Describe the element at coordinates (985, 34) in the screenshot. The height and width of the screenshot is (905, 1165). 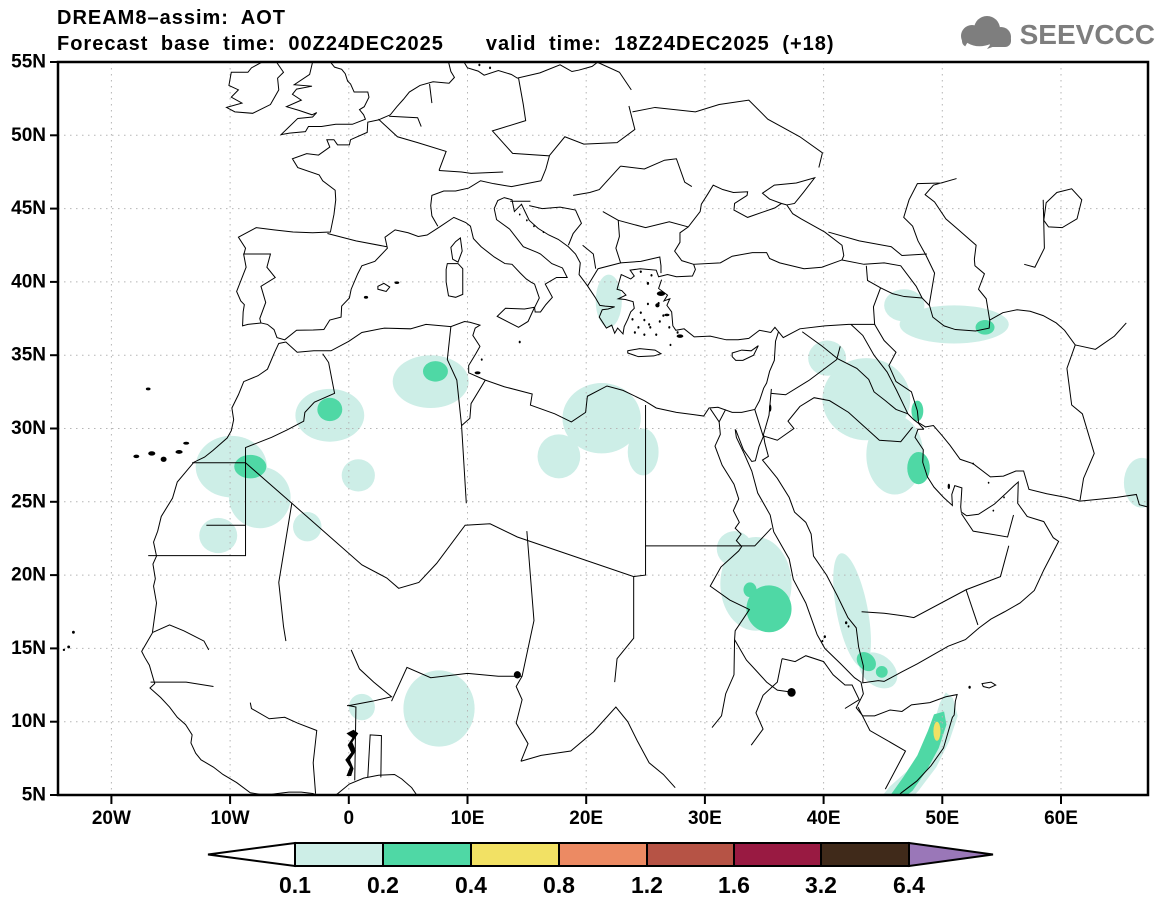
I see `cloud-arrow-icon` at that location.